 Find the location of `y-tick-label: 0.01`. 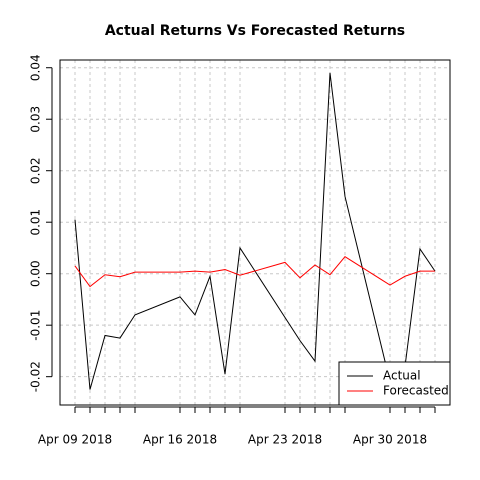

y-tick-label: 0.01 is located at coordinates (36, 222).